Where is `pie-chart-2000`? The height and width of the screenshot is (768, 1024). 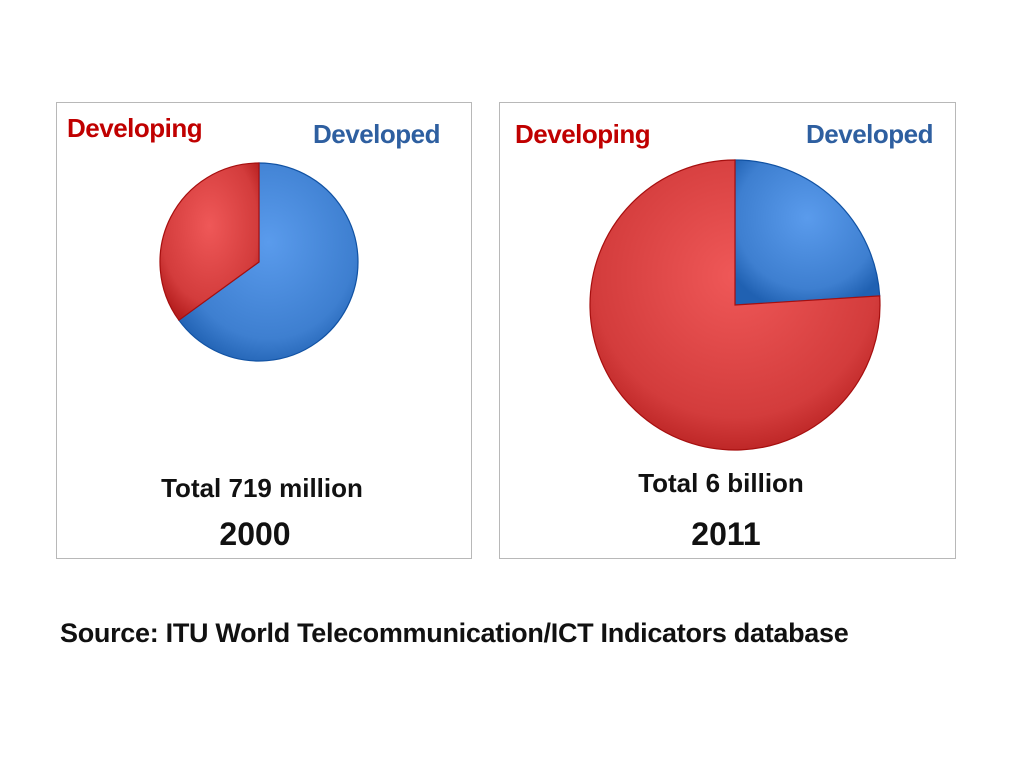 pie-chart-2000 is located at coordinates (259, 262).